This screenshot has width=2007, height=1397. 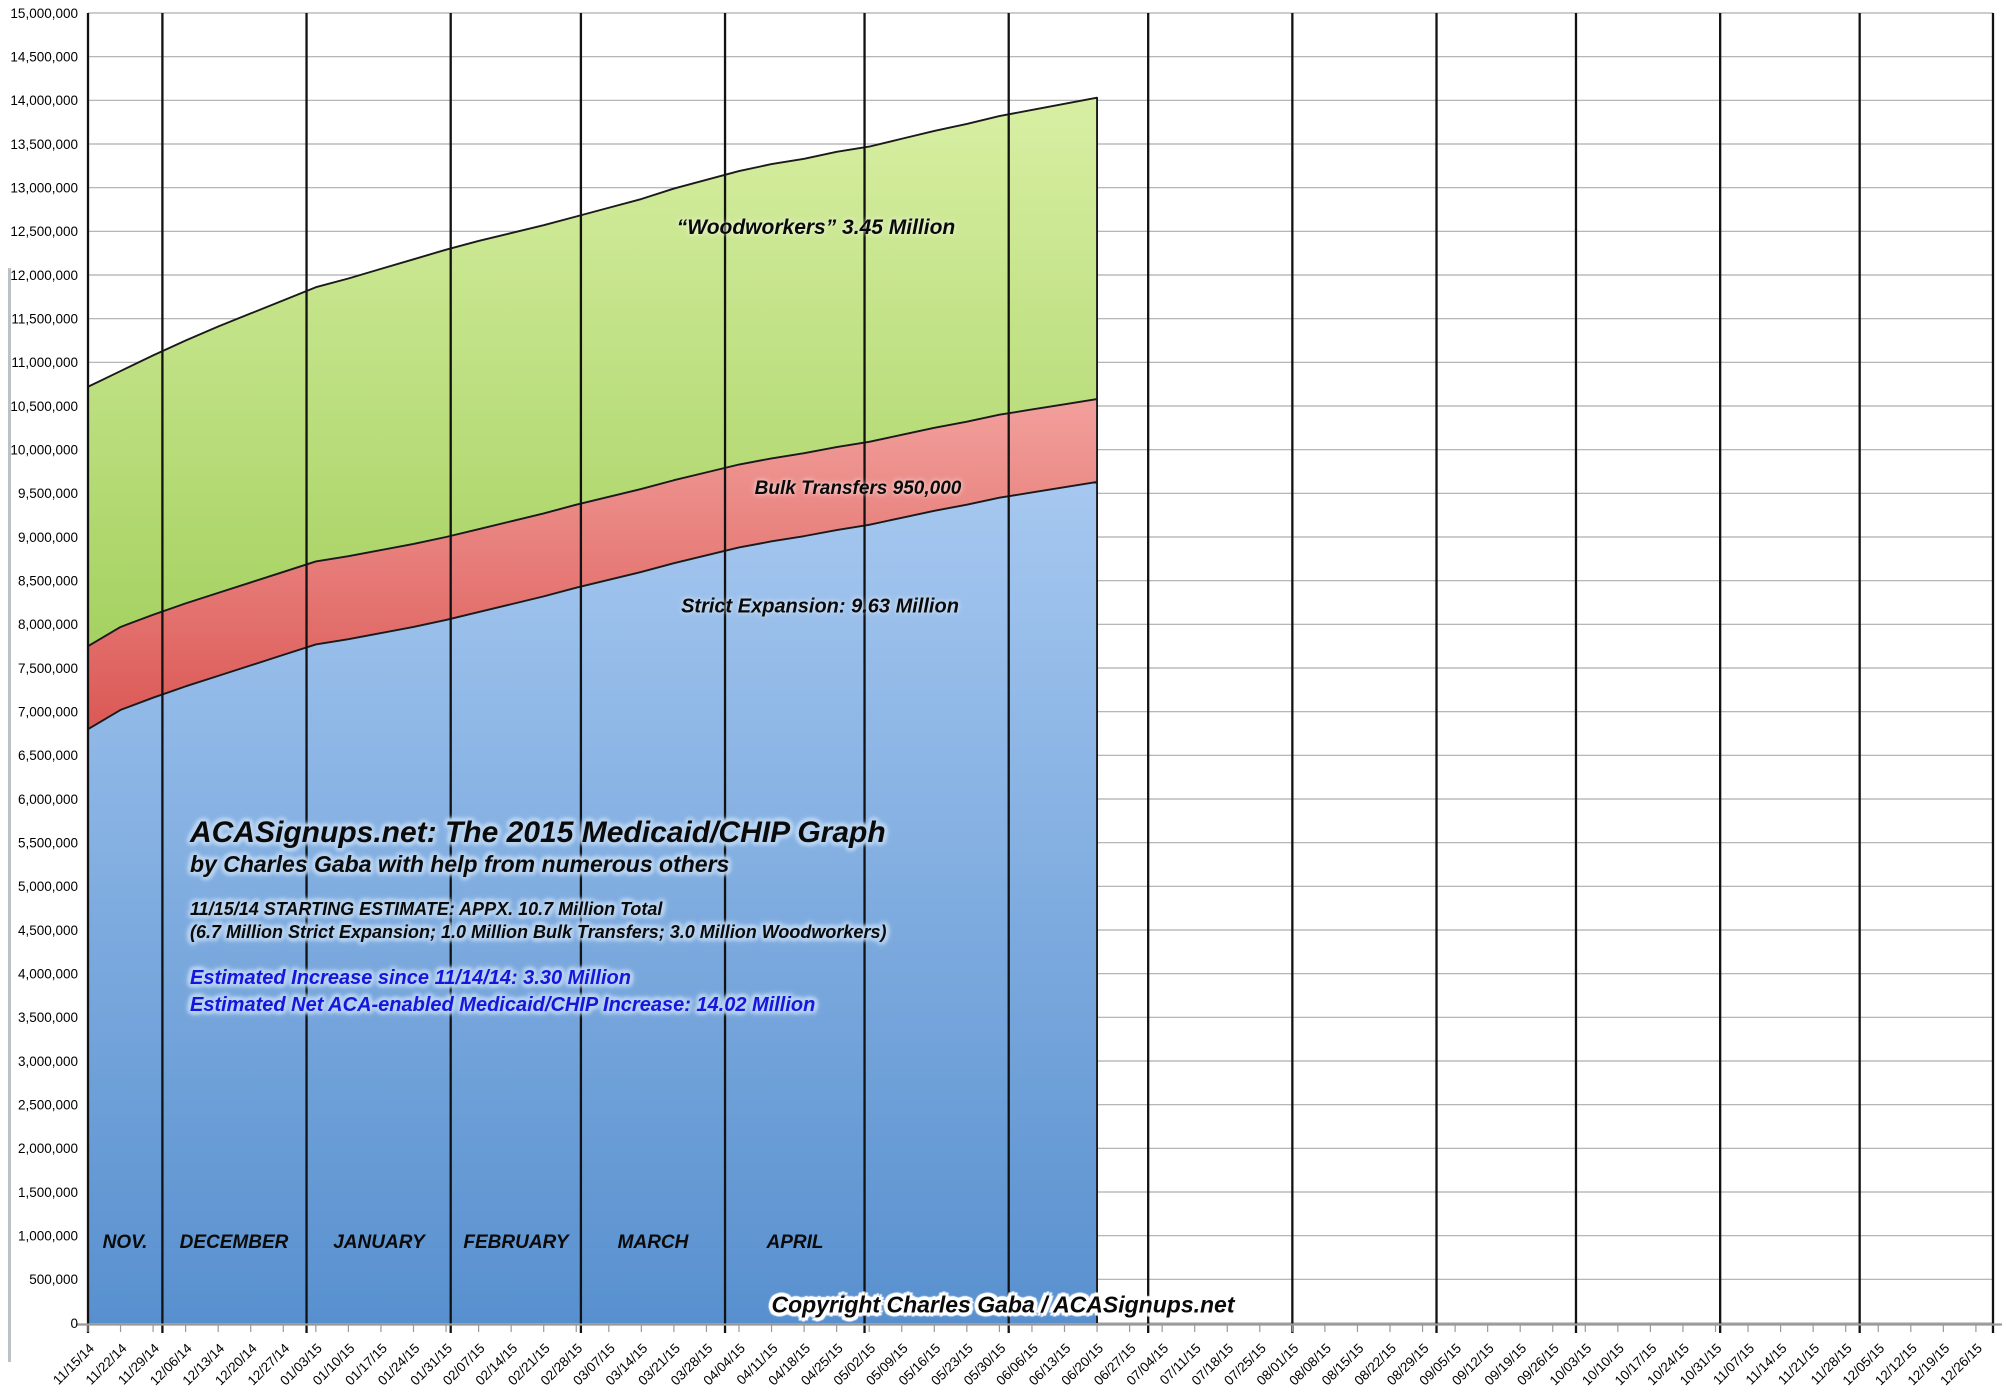 What do you see at coordinates (48, 799) in the screenshot?
I see `y-axis-tick-label: 6,000,000` at bounding box center [48, 799].